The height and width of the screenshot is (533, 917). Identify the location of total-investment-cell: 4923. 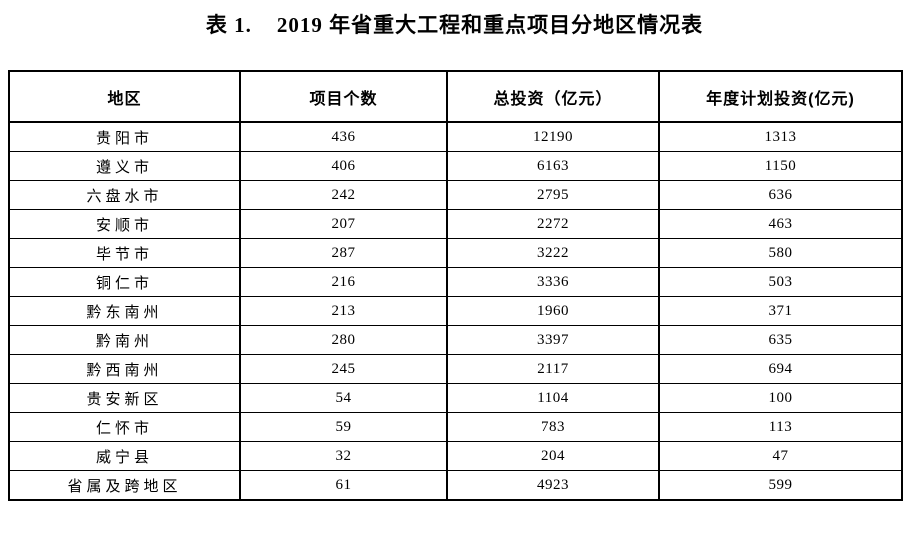
(553, 485).